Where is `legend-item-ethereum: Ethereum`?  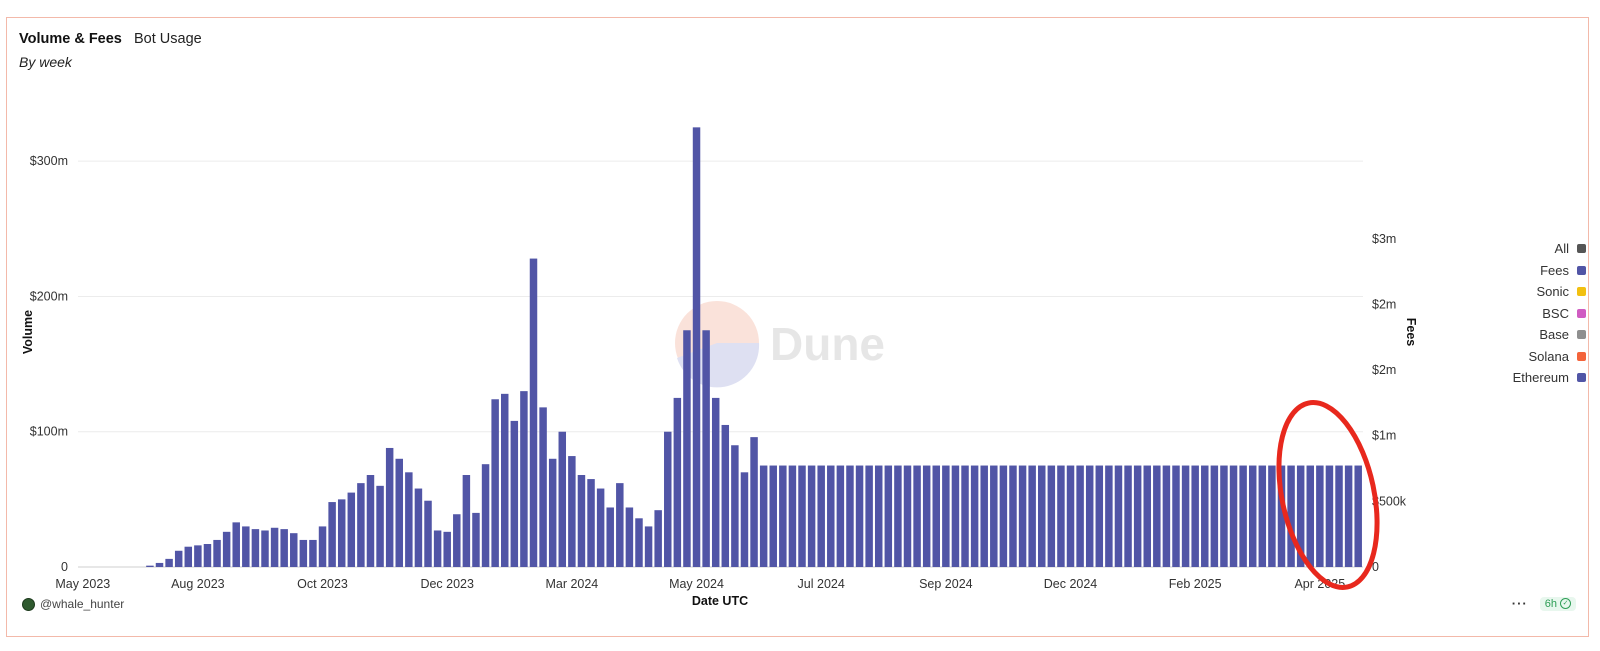 legend-item-ethereum: Ethereum is located at coordinates (1549, 378).